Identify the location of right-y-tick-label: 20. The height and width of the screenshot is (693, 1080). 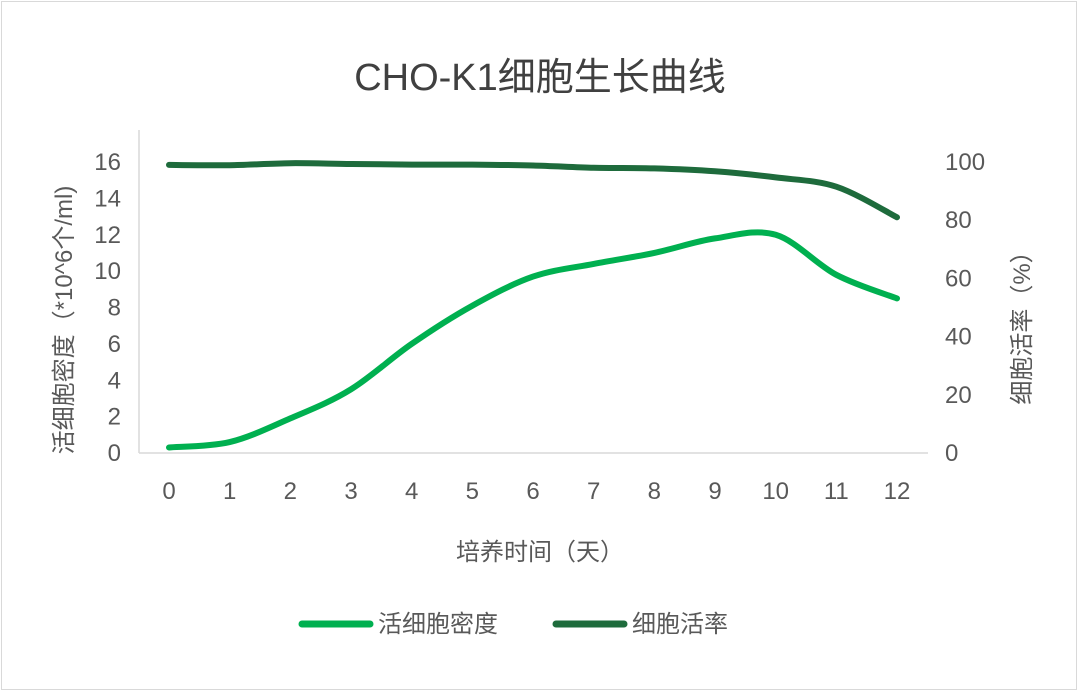
(958, 395).